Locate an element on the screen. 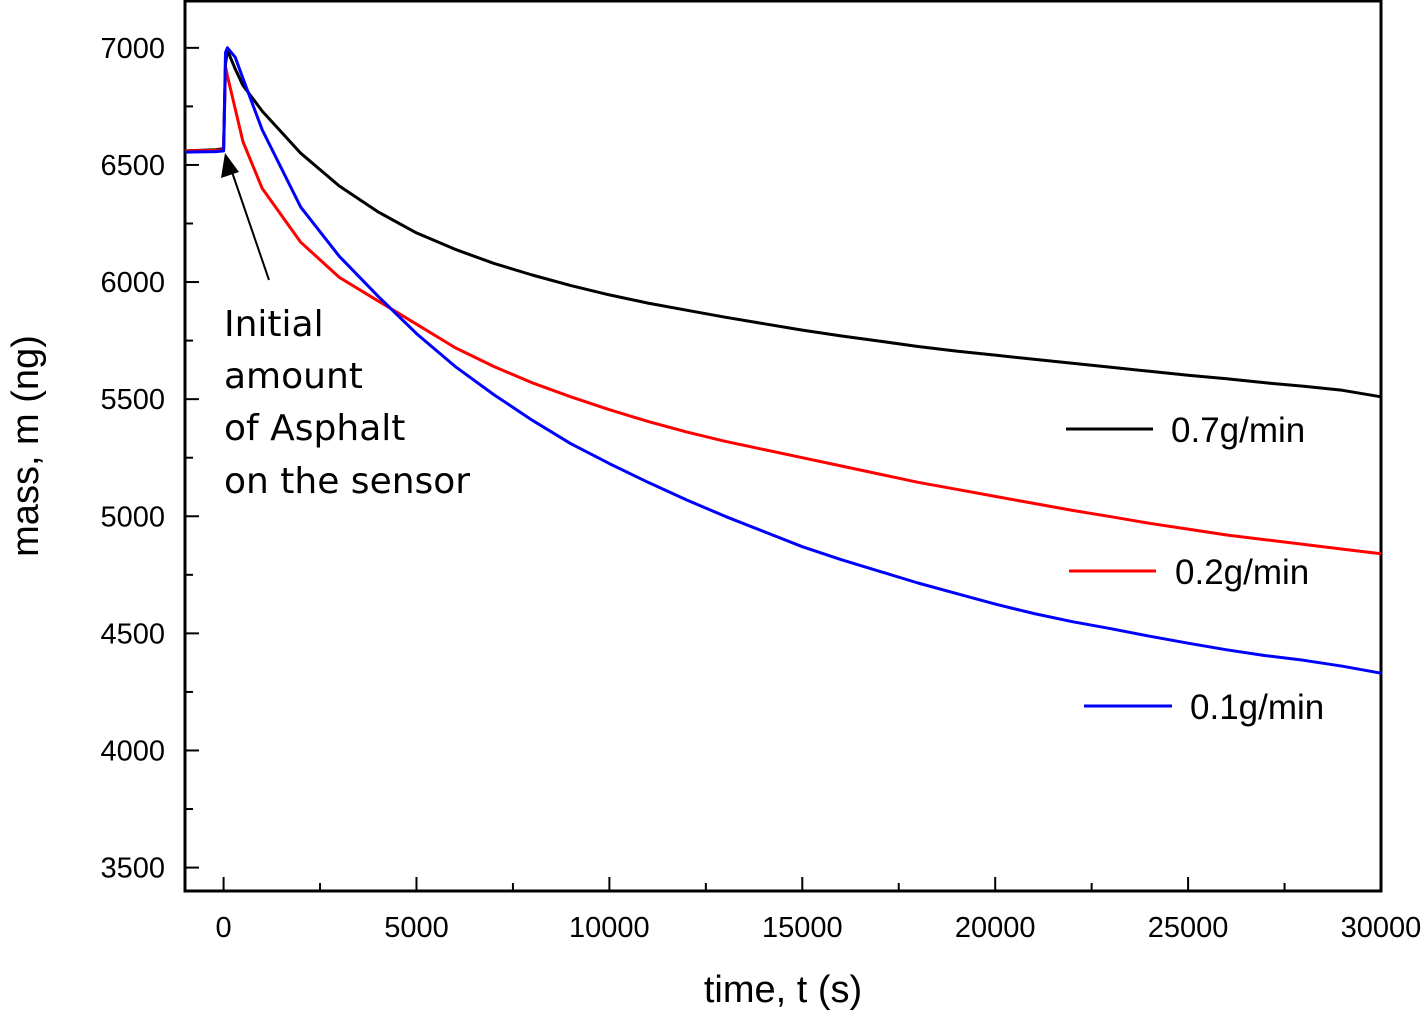  annotation-arrow is located at coordinates (250, 226).